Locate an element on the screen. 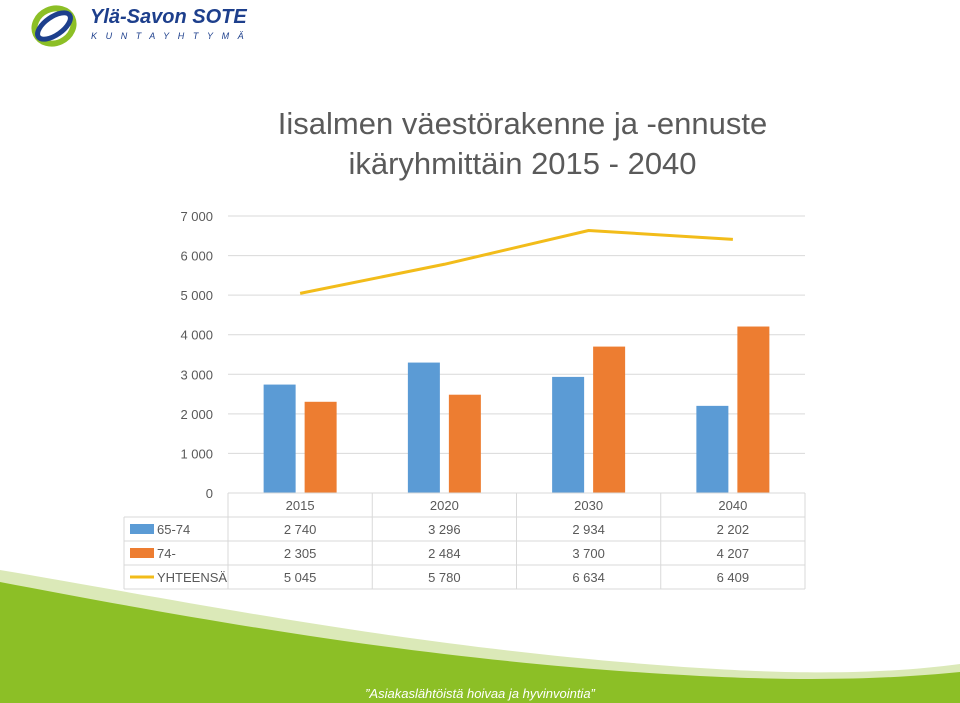 The image size is (960, 703). data-label: 2 934 is located at coordinates (588, 529).